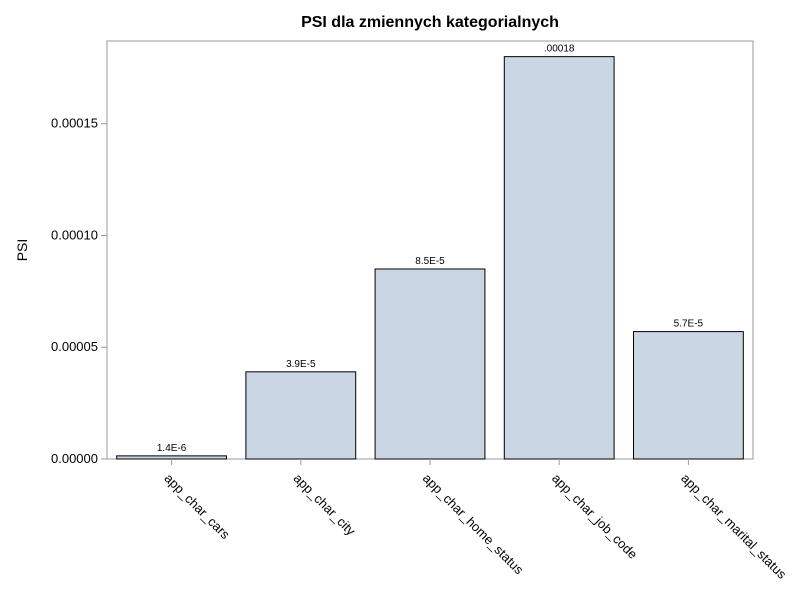 The height and width of the screenshot is (600, 800). I want to click on bar-app-char-job-code, so click(559, 258).